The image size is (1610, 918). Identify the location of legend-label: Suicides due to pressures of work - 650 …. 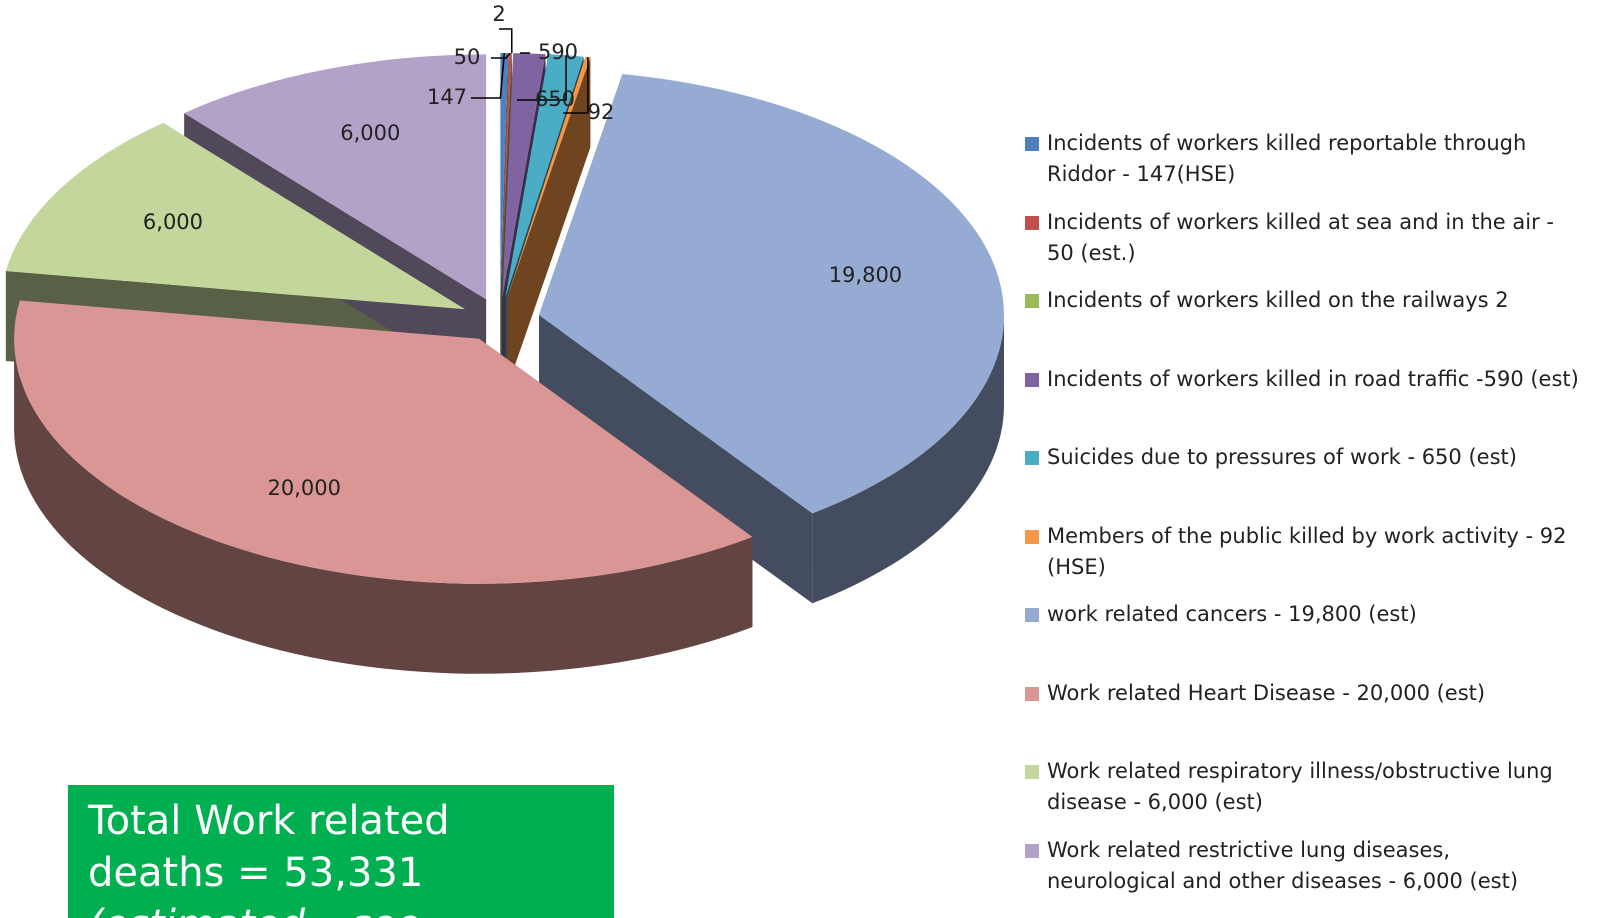
(1282, 457).